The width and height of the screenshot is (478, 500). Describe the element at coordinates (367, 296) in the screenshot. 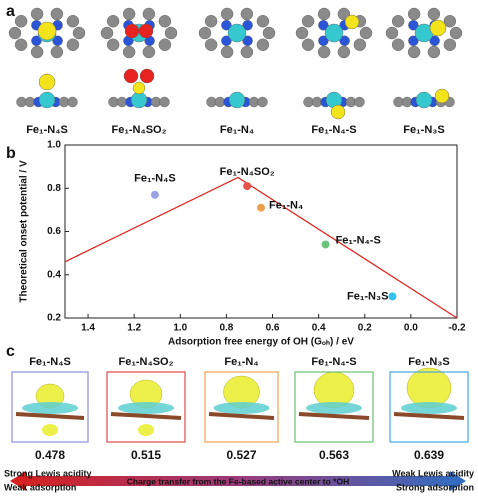

I see `point-label: Fe₁-N₃S` at that location.